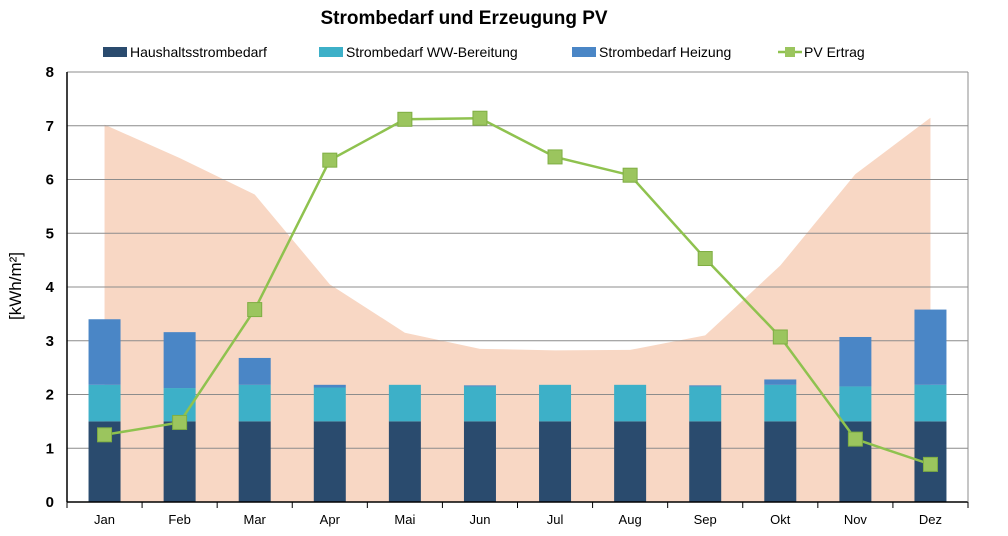  What do you see at coordinates (330, 519) in the screenshot?
I see `x-tick-label: Apr` at bounding box center [330, 519].